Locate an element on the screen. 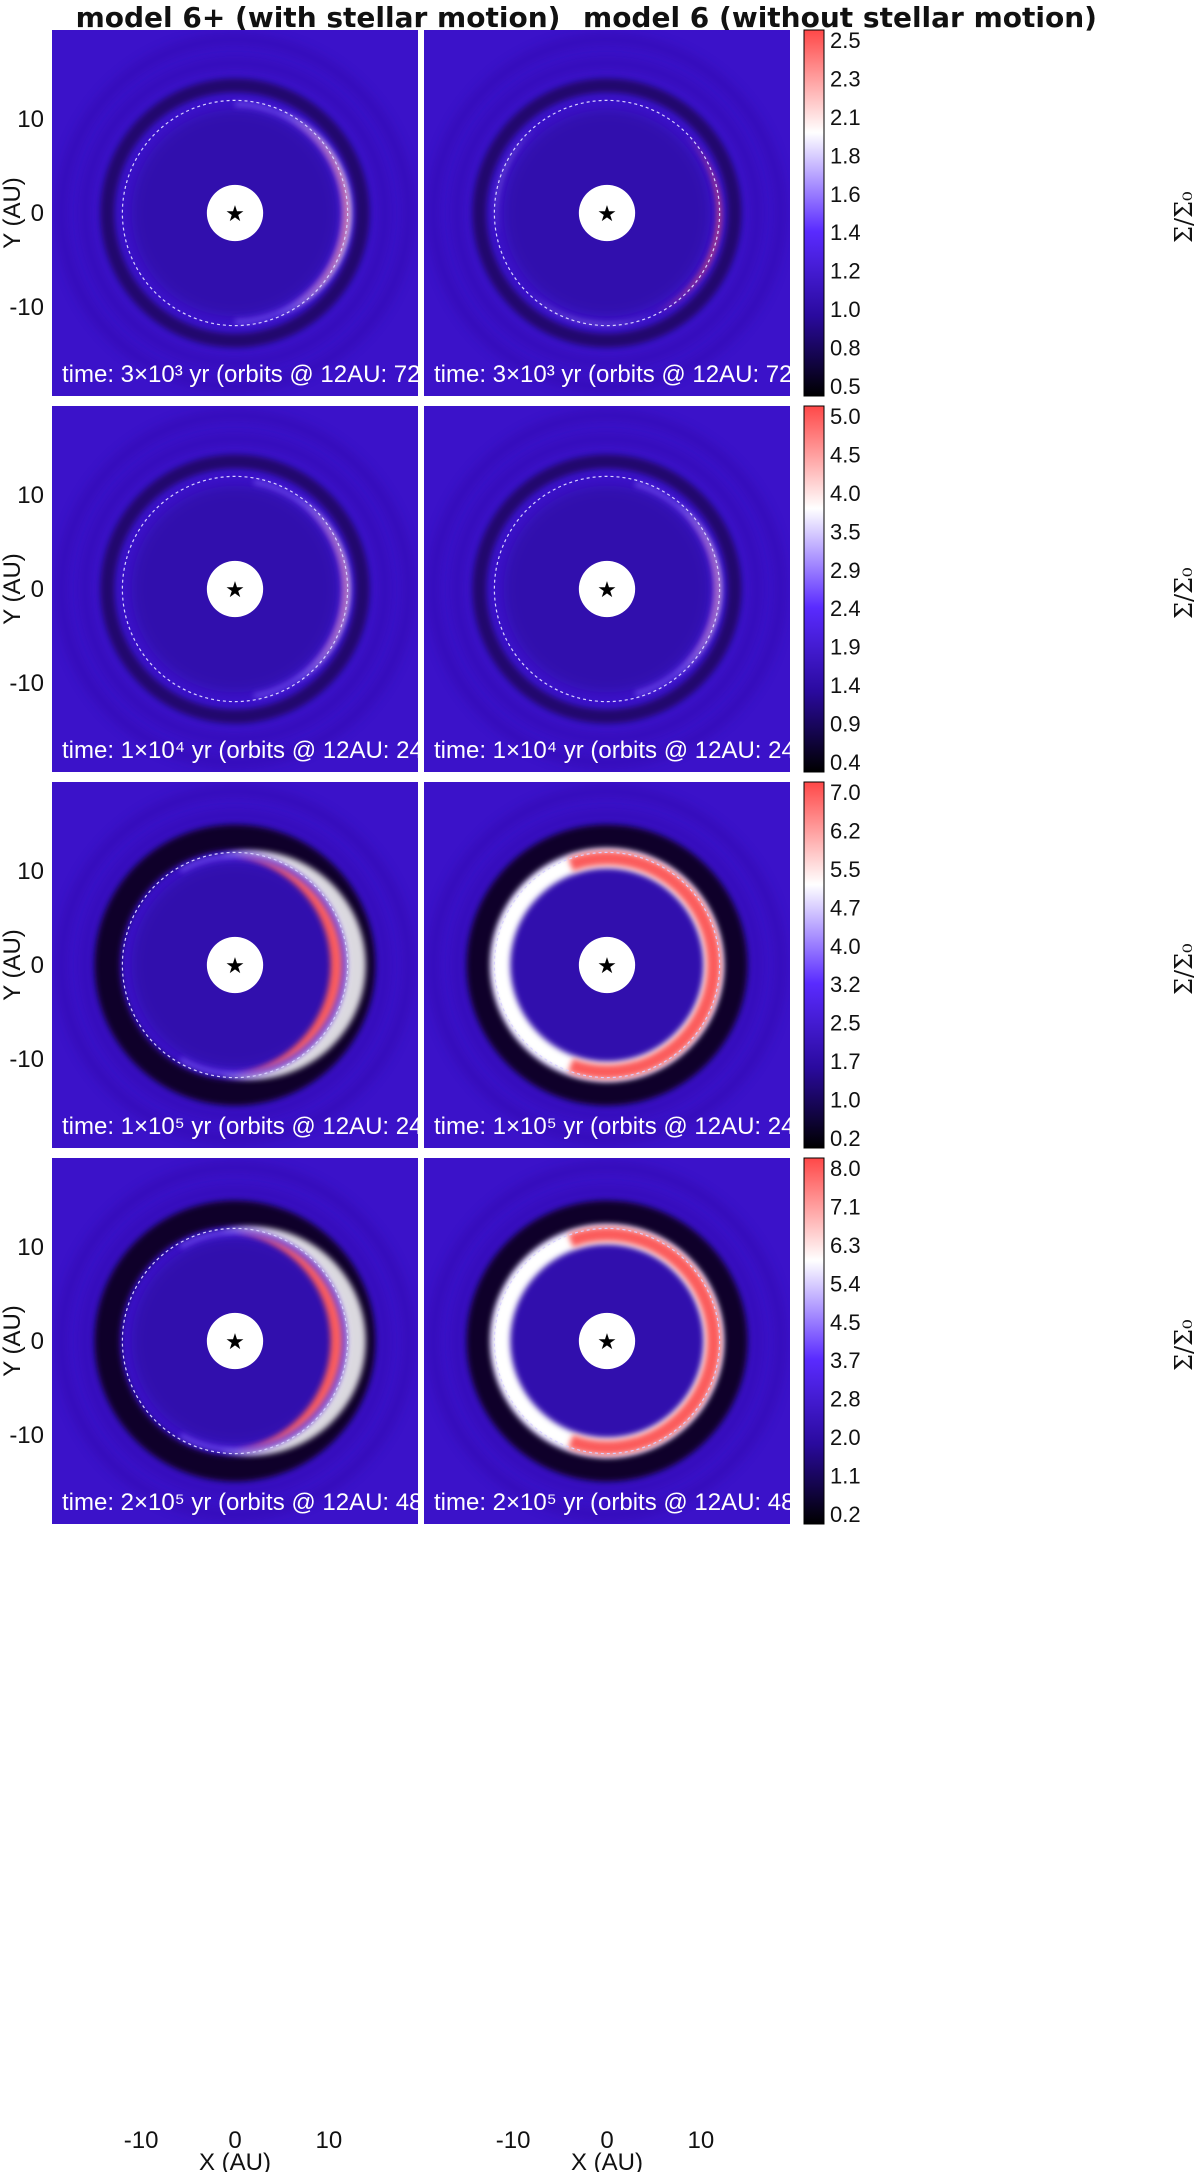  colorbar-tick-label: 3.7 is located at coordinates (845, 1360).